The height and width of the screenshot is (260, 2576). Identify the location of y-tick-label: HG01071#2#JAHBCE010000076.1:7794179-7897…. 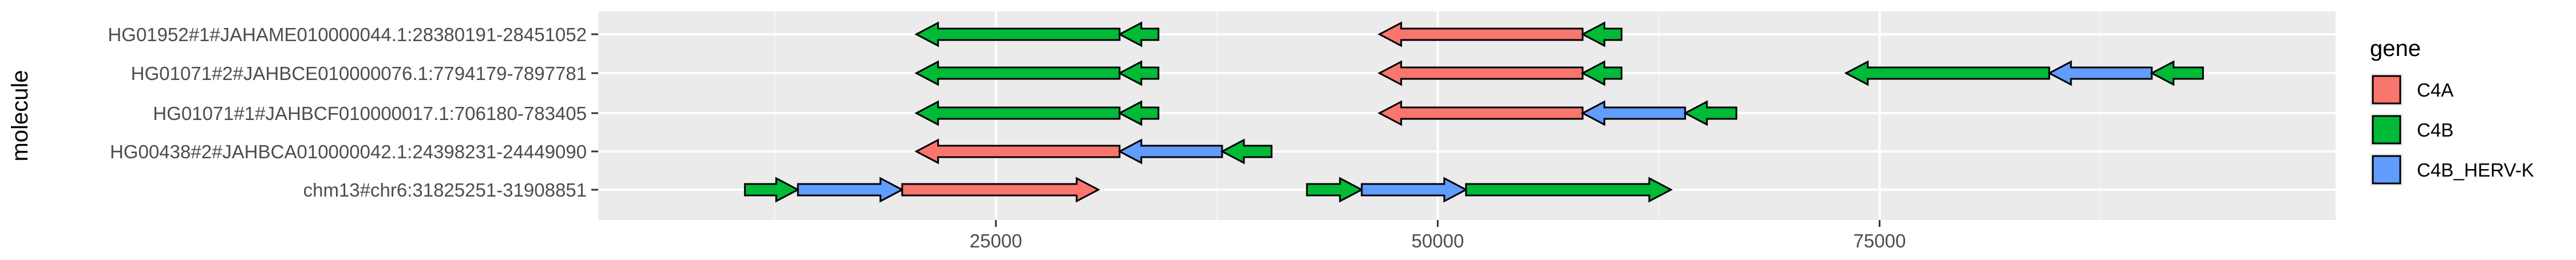
(359, 73).